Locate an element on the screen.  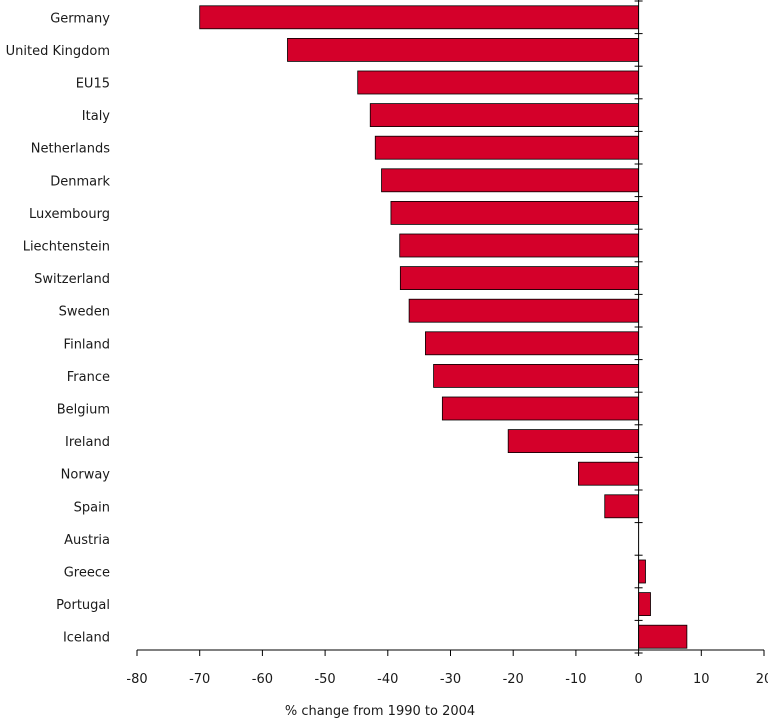
category-label: Belgium is located at coordinates (83, 410).